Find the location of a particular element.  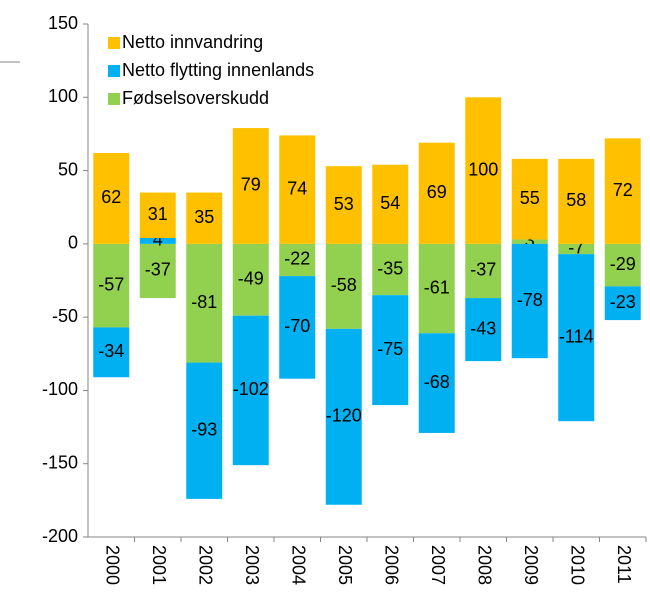

data-label: -70 is located at coordinates (297, 326).